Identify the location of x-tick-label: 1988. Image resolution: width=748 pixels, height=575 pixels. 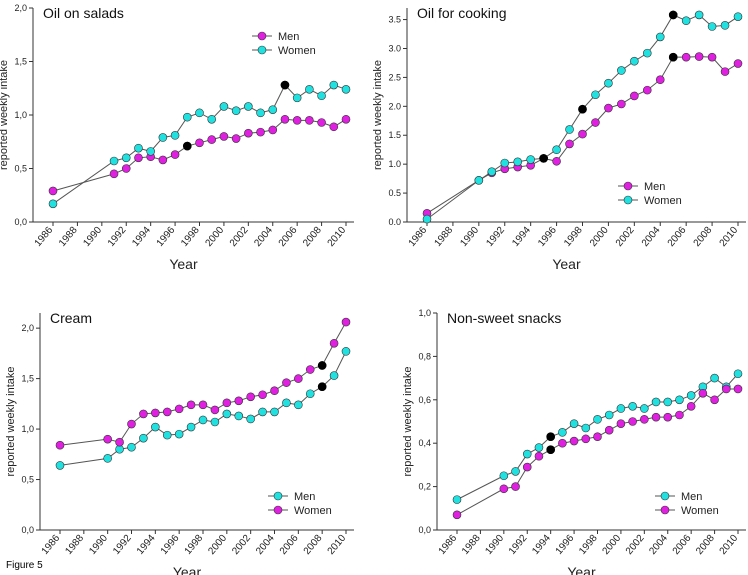
(68, 237).